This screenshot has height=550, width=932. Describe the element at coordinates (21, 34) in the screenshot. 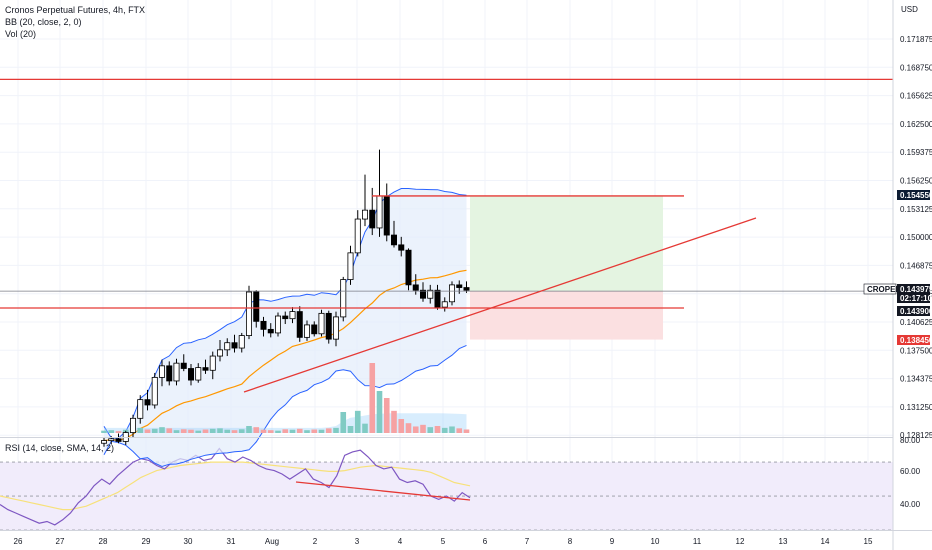

I see `vol-legend: Vol (20)` at that location.